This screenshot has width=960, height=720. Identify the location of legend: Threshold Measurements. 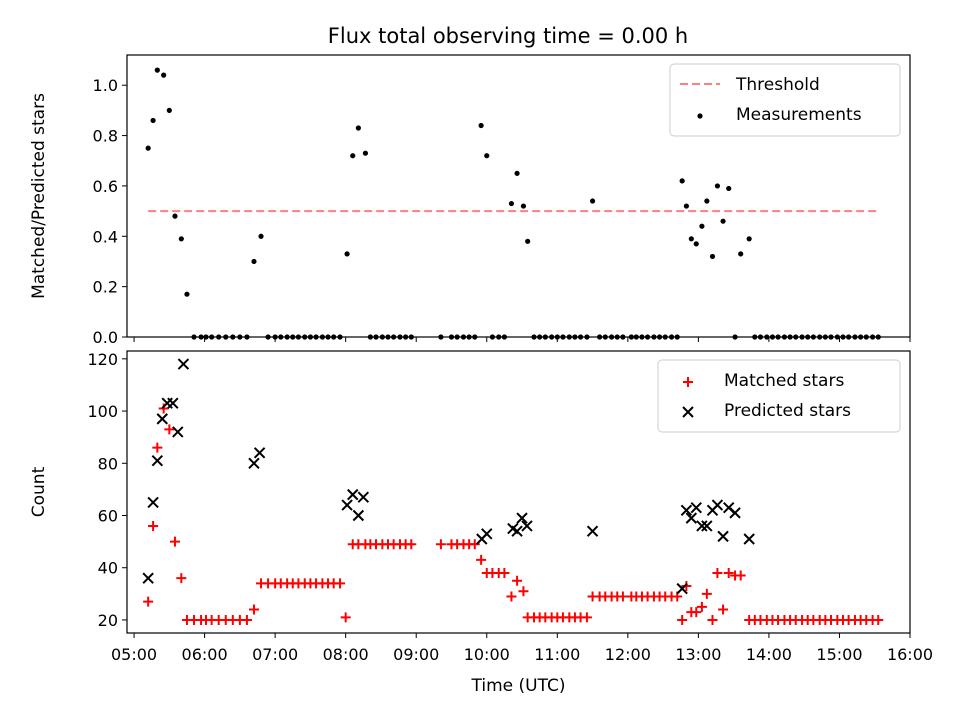
(785, 100).